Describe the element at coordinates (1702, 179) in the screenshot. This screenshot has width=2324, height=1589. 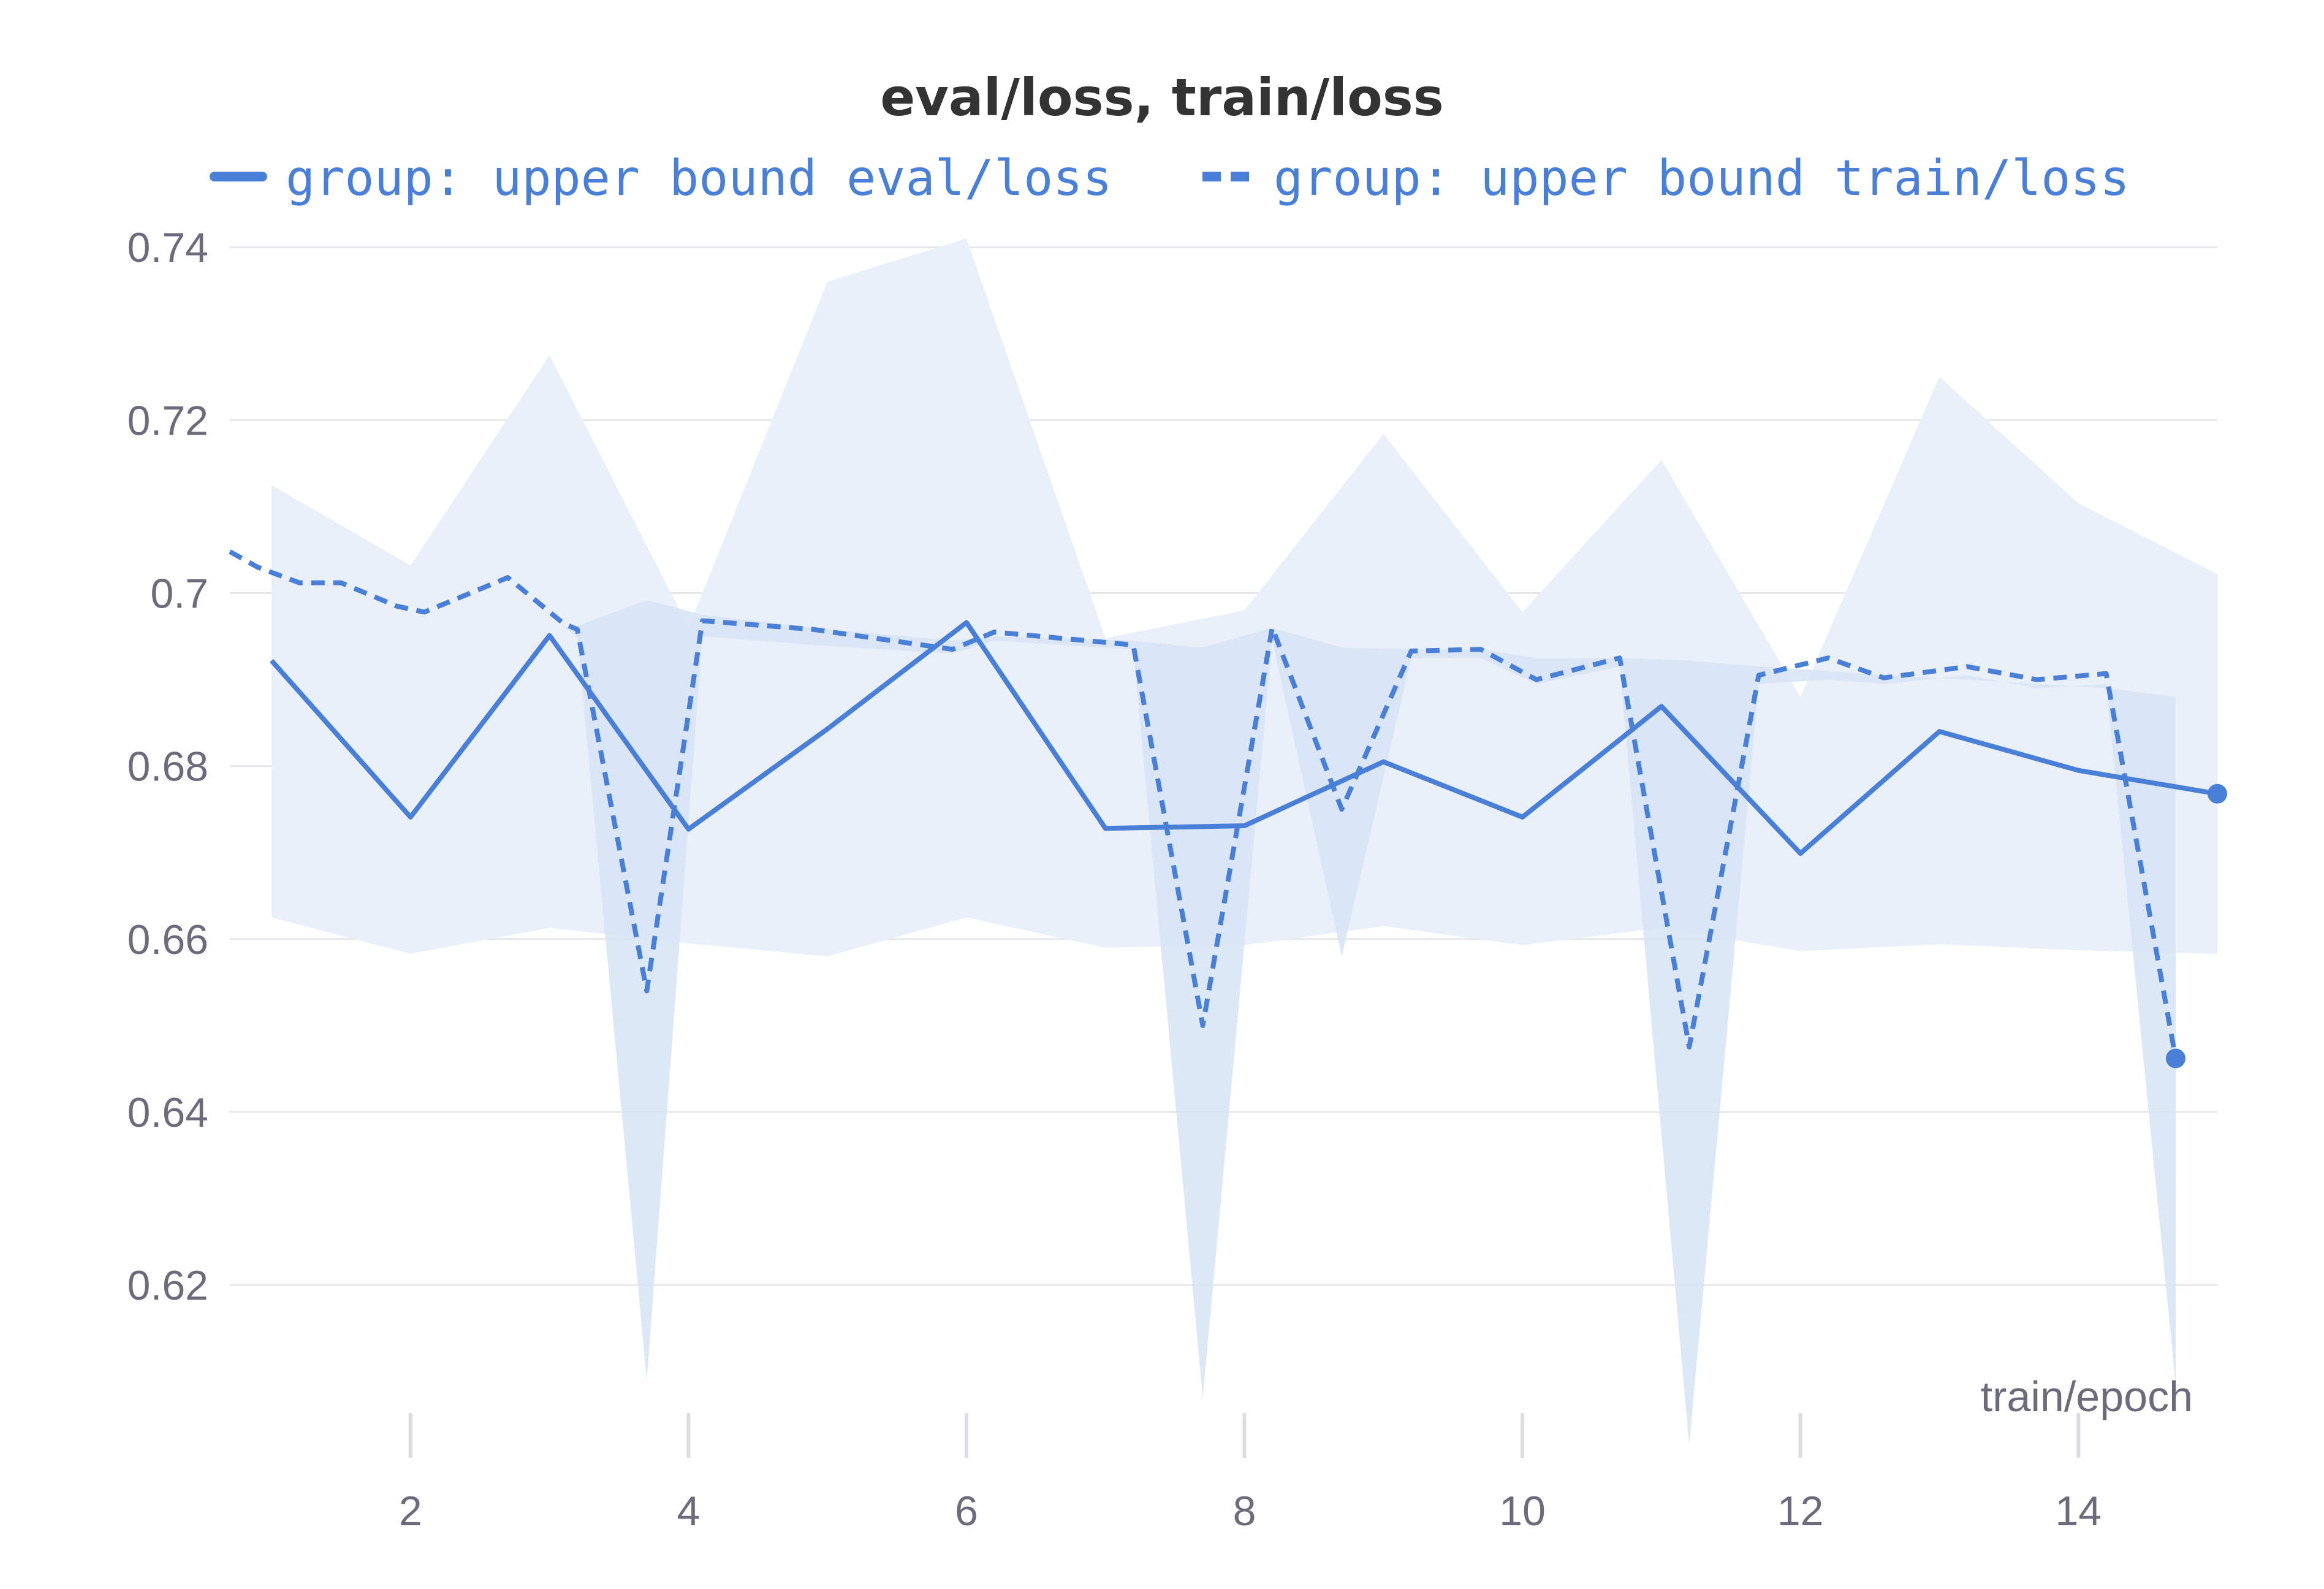
I see `legend-label-train: group: upper bound train/loss` at that location.